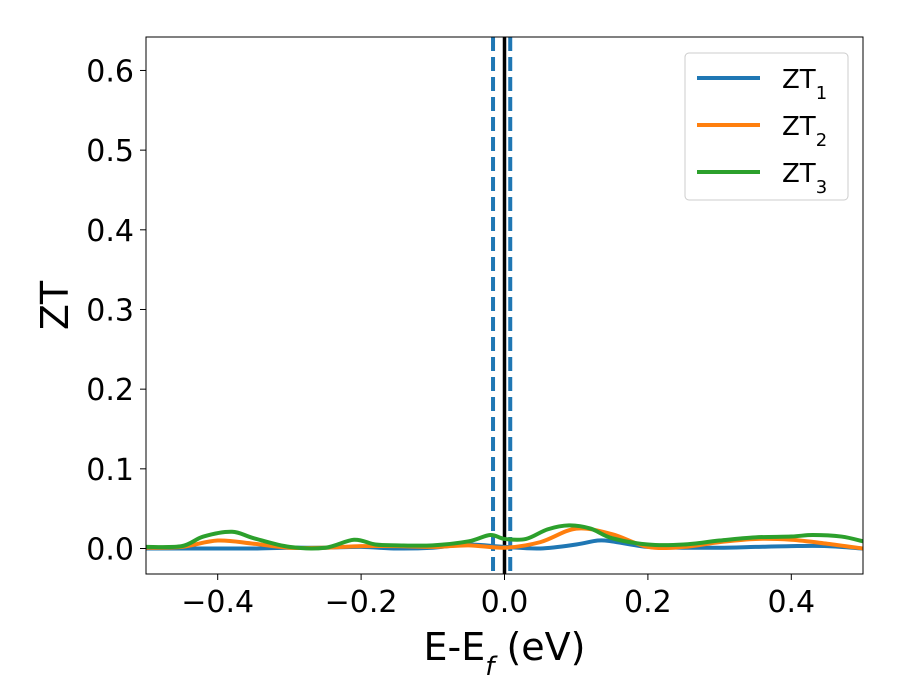  I want to click on x-tick-label: 0.0, so click(505, 602).